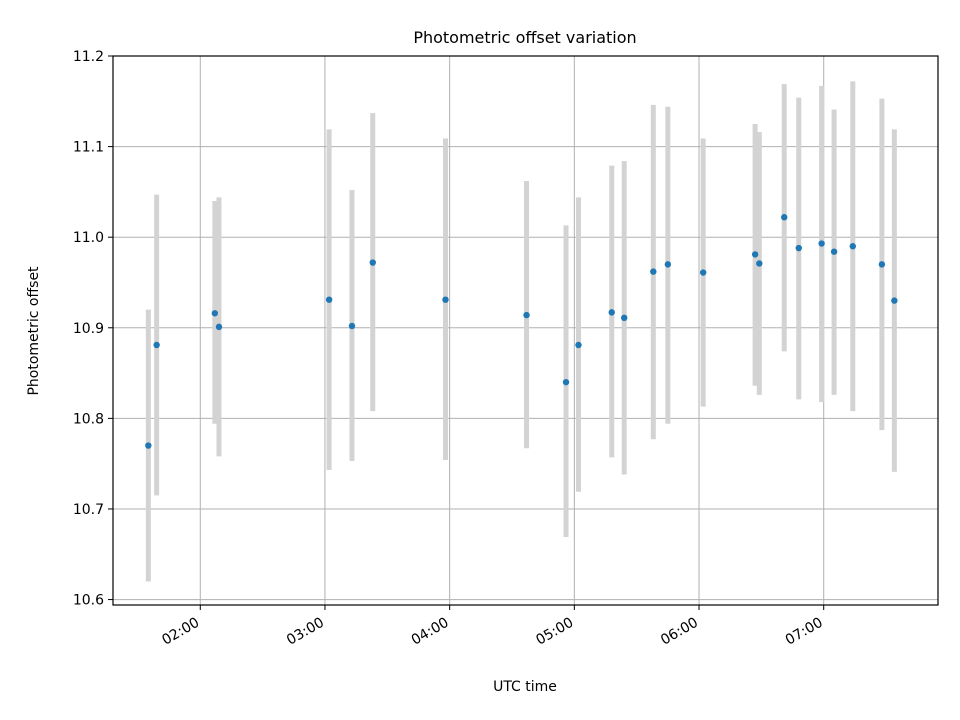 Image resolution: width=960 pixels, height=720 pixels. Describe the element at coordinates (34, 331) in the screenshot. I see `y-axis-label: Photometric offset` at that location.